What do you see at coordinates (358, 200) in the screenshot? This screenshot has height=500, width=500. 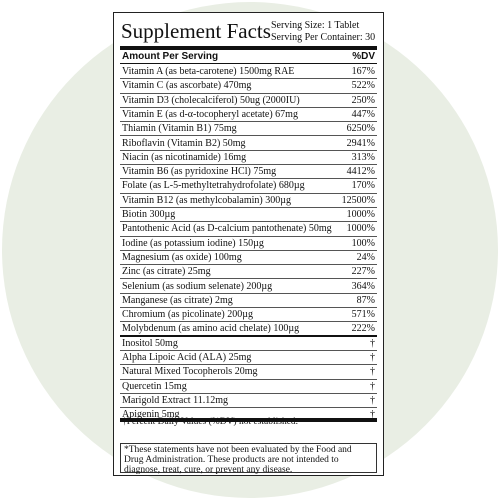 I see `daily-value: 12500%` at bounding box center [358, 200].